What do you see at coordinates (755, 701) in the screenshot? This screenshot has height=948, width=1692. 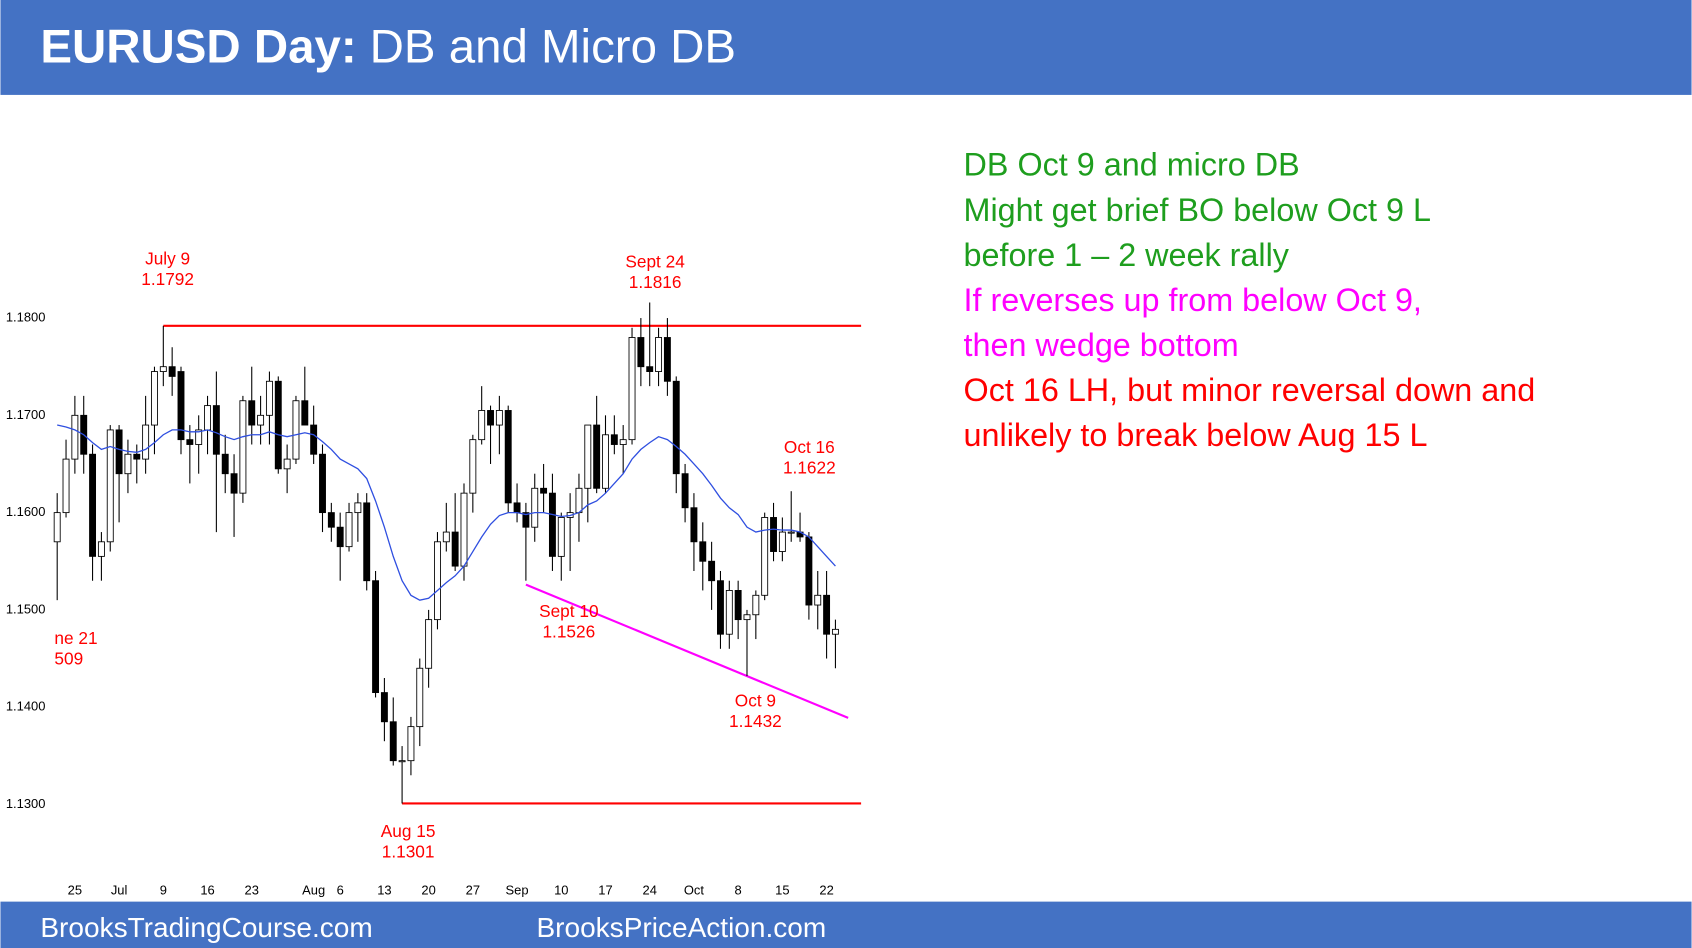 I see `annotation-label: Oct 9` at bounding box center [755, 701].